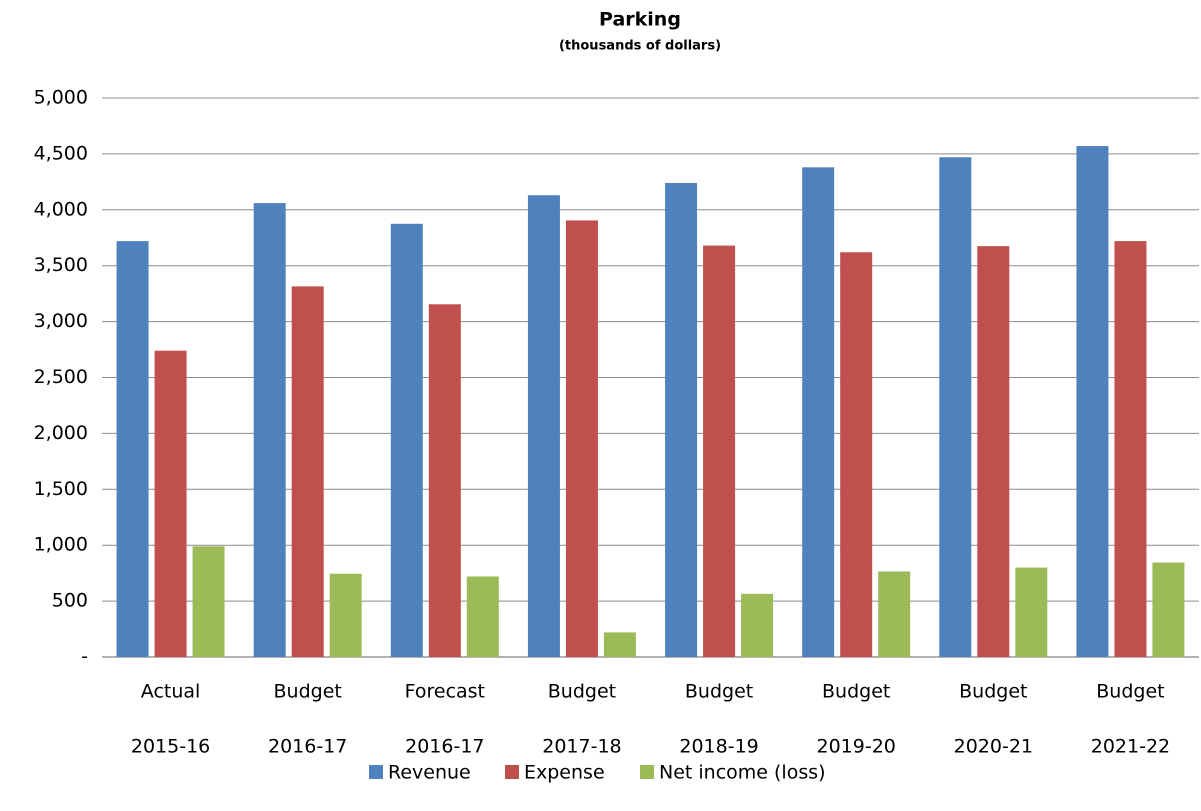 This screenshot has height=811, width=1201. Describe the element at coordinates (742, 773) in the screenshot. I see `legend-label: Net income (loss)` at that location.